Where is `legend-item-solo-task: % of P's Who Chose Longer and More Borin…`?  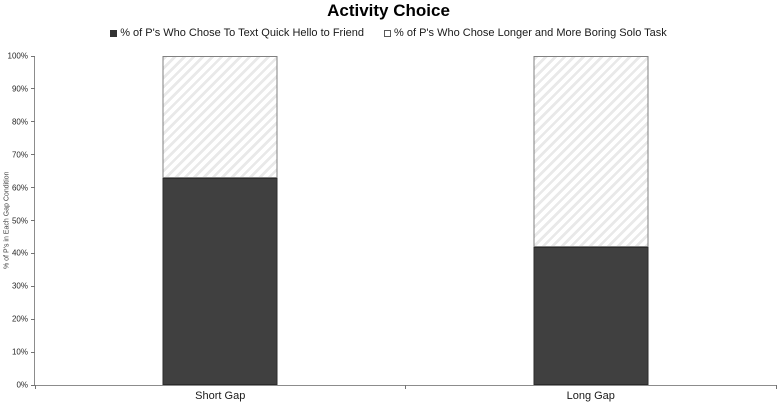
legend-item-solo-task: % of P's Who Chose Longer and More Borin… is located at coordinates (525, 33).